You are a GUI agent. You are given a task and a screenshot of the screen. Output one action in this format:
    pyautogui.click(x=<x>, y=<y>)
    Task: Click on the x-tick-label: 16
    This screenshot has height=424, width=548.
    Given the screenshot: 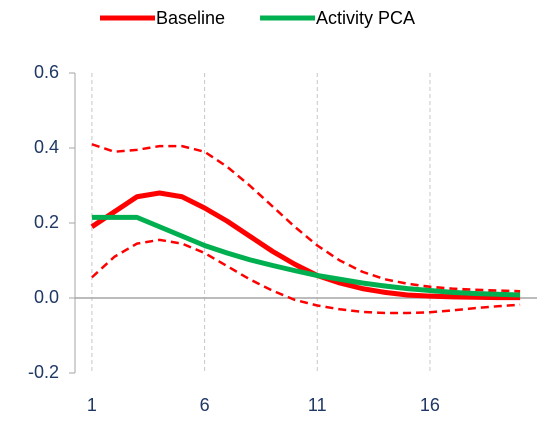 What is the action you would take?
    pyautogui.click(x=430, y=405)
    